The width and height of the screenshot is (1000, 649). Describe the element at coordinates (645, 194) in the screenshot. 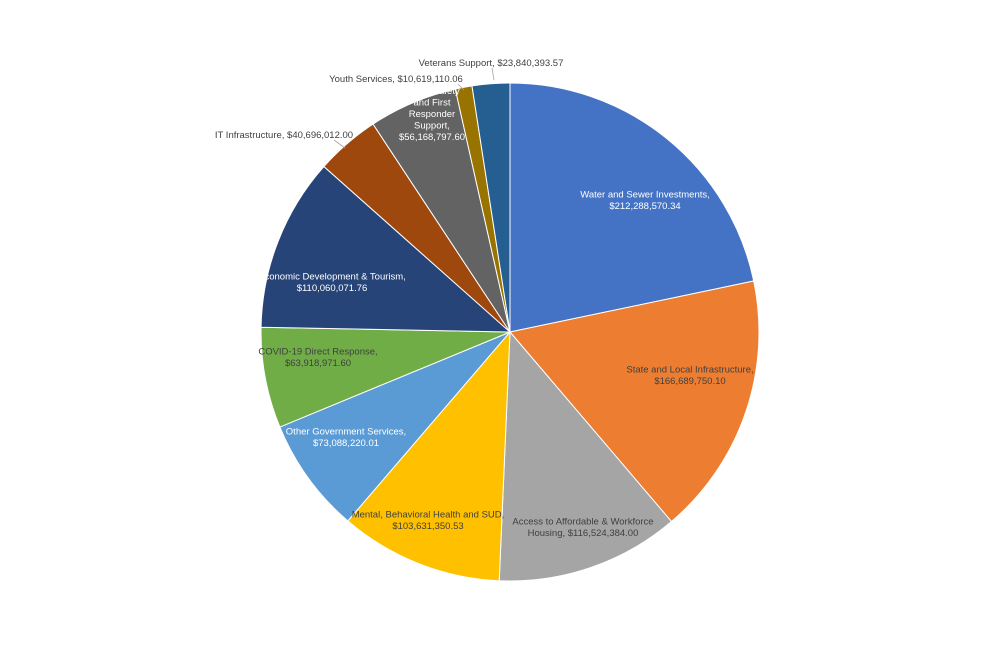

I see `slice-label-line: Water and Sewer Investments,` at that location.